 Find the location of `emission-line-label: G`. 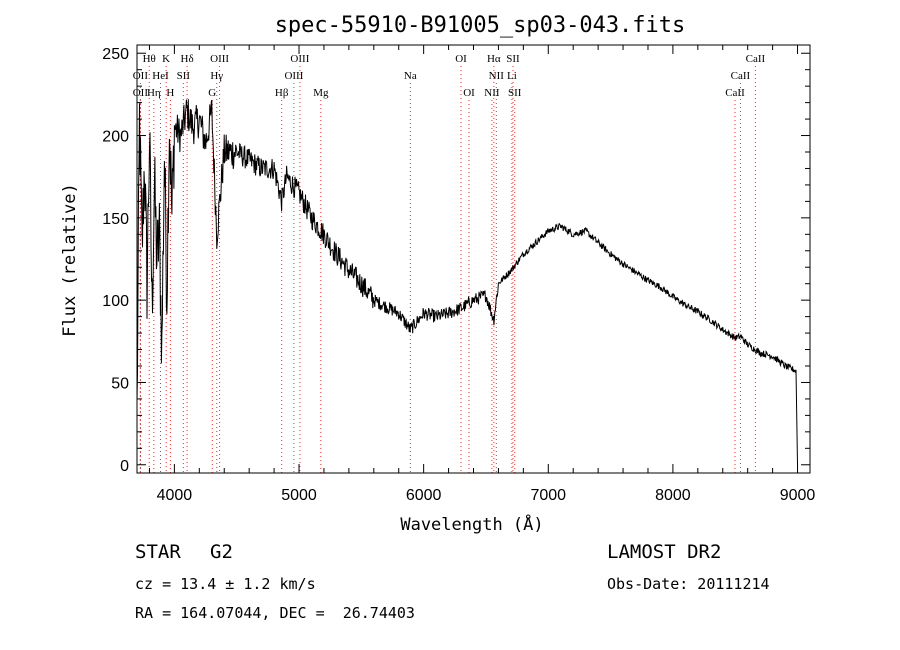

emission-line-label: G is located at coordinates (212, 93).